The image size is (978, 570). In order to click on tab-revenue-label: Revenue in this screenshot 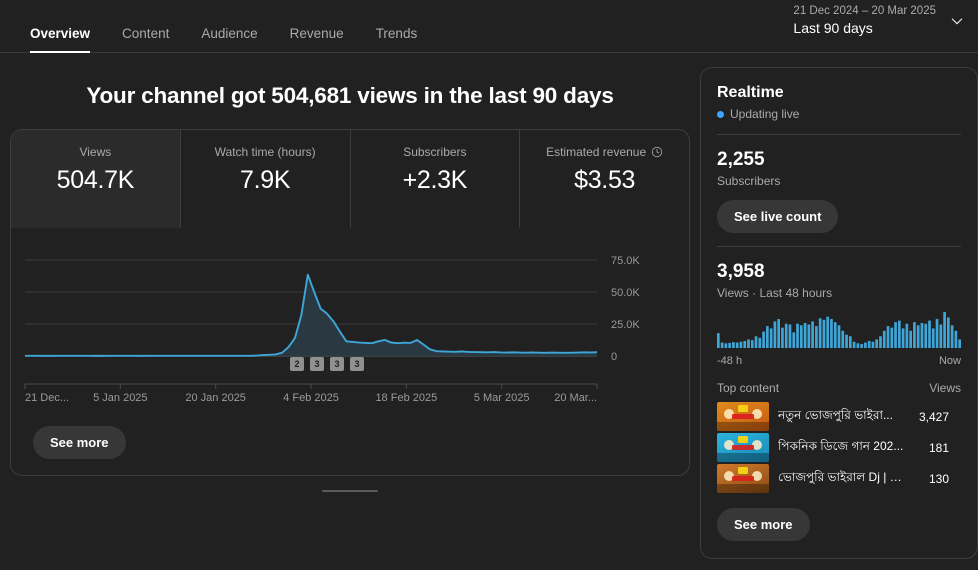, I will do `click(316, 33)`.